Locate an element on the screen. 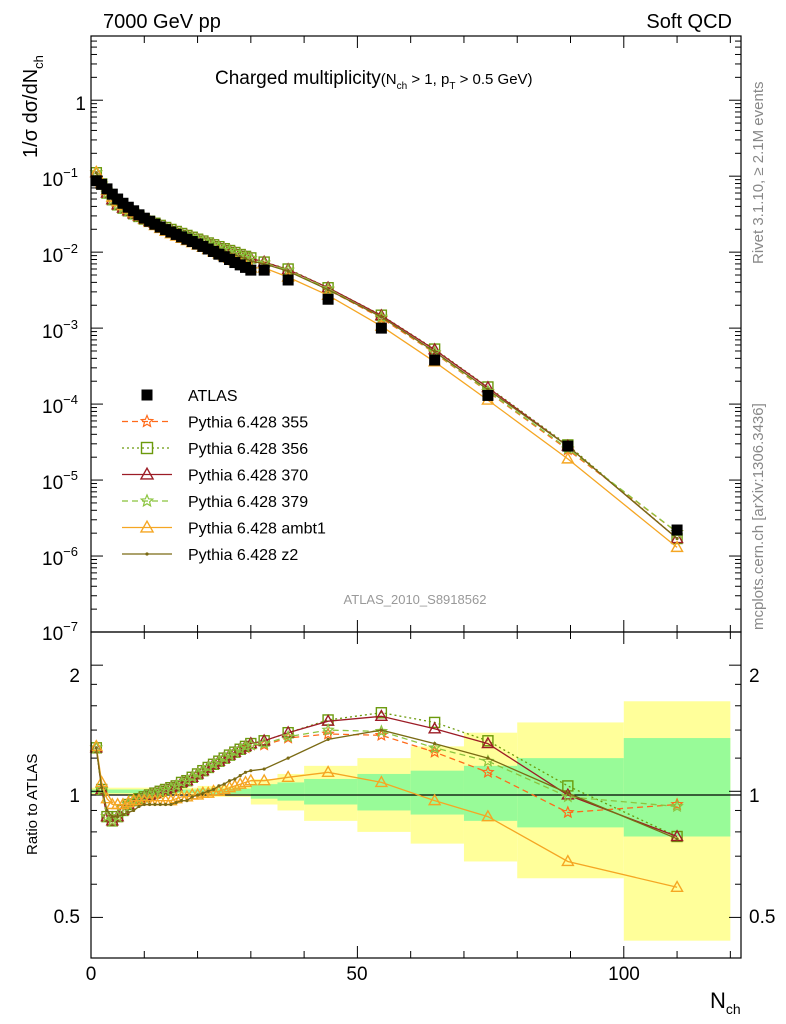  ratio-y-tick-label: 2 is located at coordinates (74, 676).